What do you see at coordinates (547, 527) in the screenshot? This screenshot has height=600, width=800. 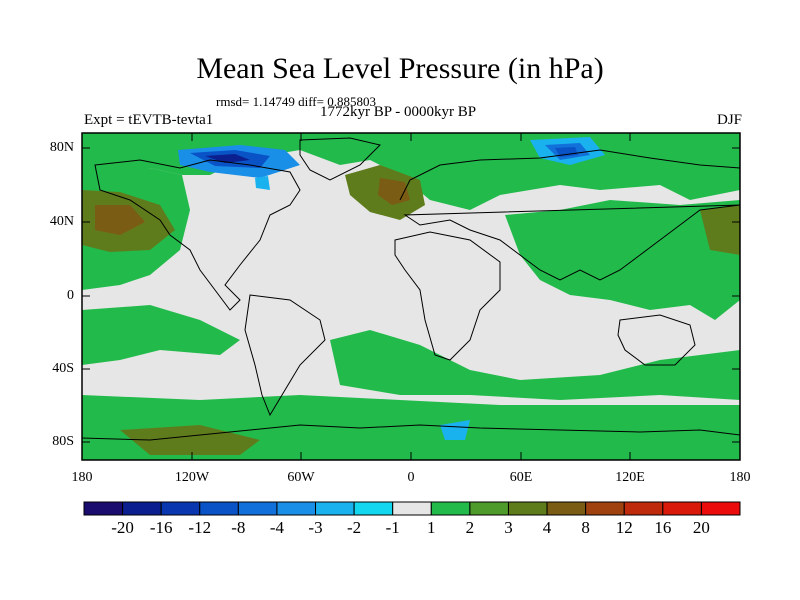 I see `colorbar-label: 4` at bounding box center [547, 527].